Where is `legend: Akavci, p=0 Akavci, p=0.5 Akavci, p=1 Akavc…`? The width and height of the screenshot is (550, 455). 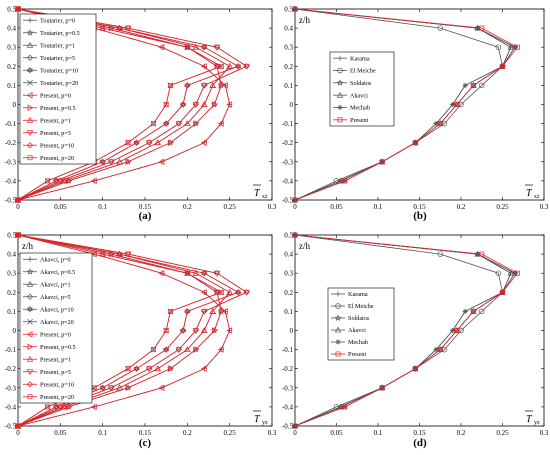
legend: Akavci, p=0 Akavci, p=0.5 Akavci, p=1 Akavc… is located at coordinates (56, 328).